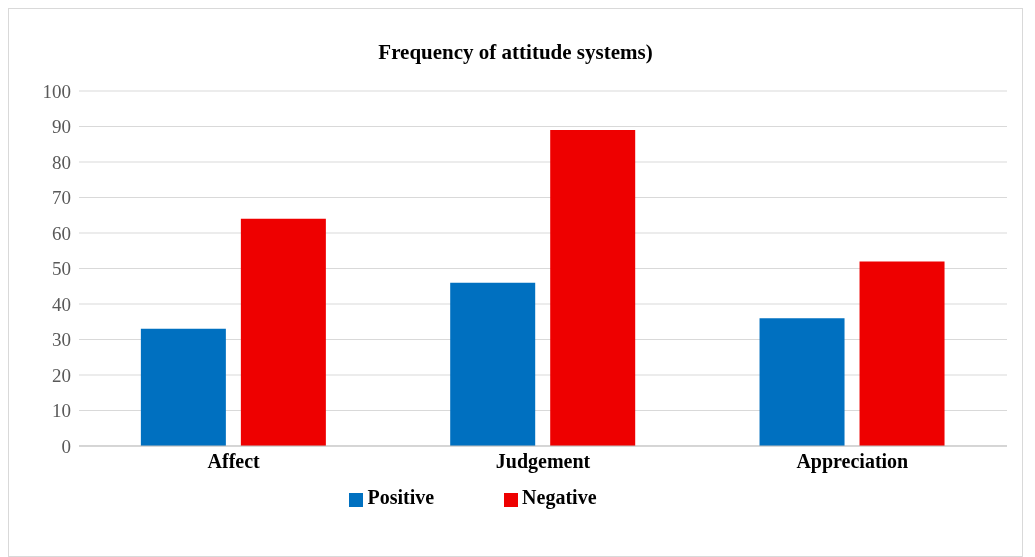 The image size is (1035, 557). Describe the element at coordinates (61, 304) in the screenshot. I see `y-tick-label: 40` at that location.